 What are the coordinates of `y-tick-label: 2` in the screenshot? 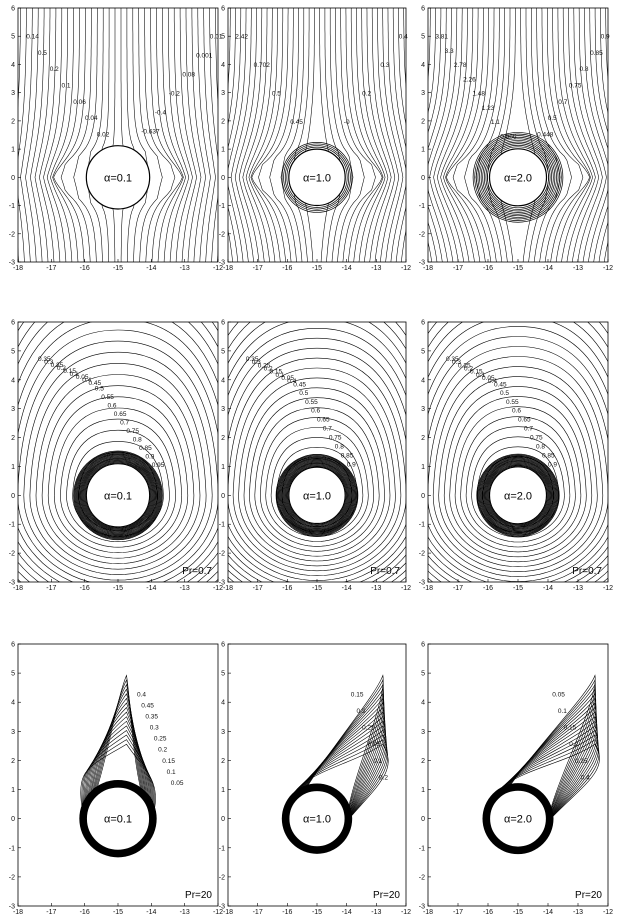 It's located at (223, 121).